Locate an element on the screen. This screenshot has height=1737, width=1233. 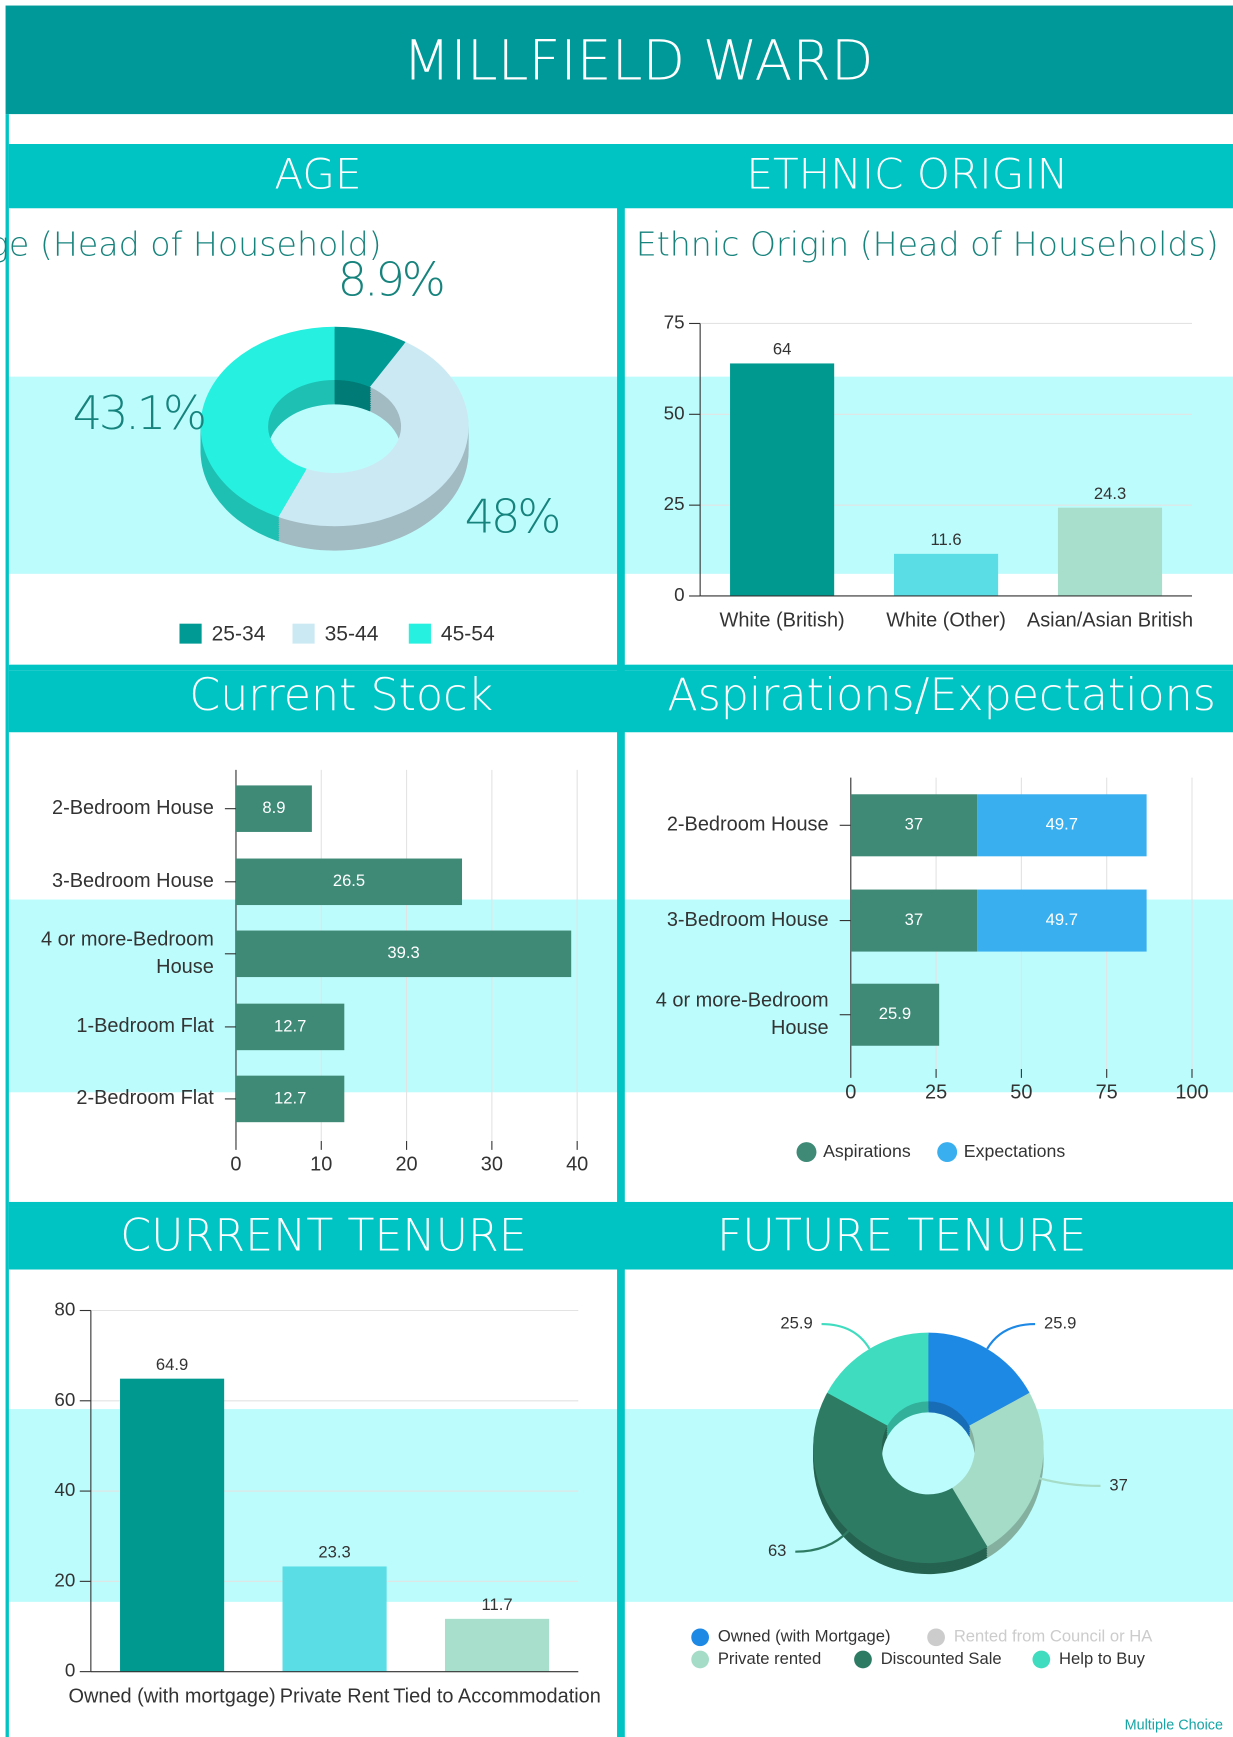
page-title: MILLFIELD WARD is located at coordinates (638, 62).